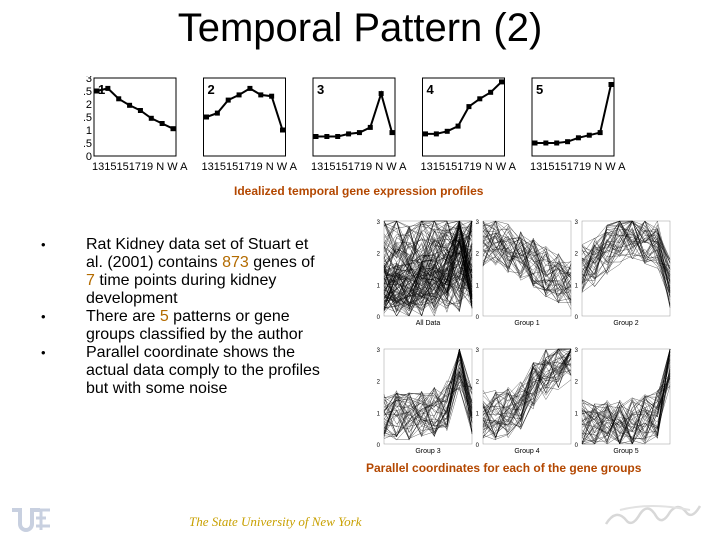 The height and width of the screenshot is (540, 720). What do you see at coordinates (427, 451) in the screenshot?
I see `panel-label: Group 3` at bounding box center [427, 451].